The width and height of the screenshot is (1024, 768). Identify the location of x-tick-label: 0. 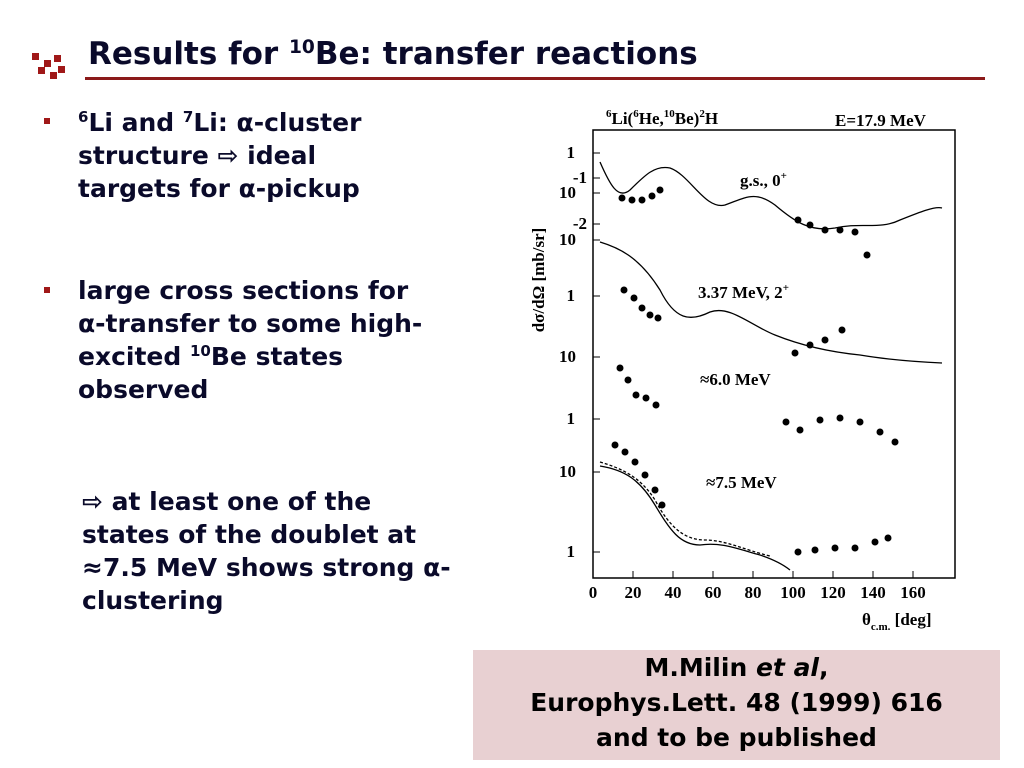
(593, 592).